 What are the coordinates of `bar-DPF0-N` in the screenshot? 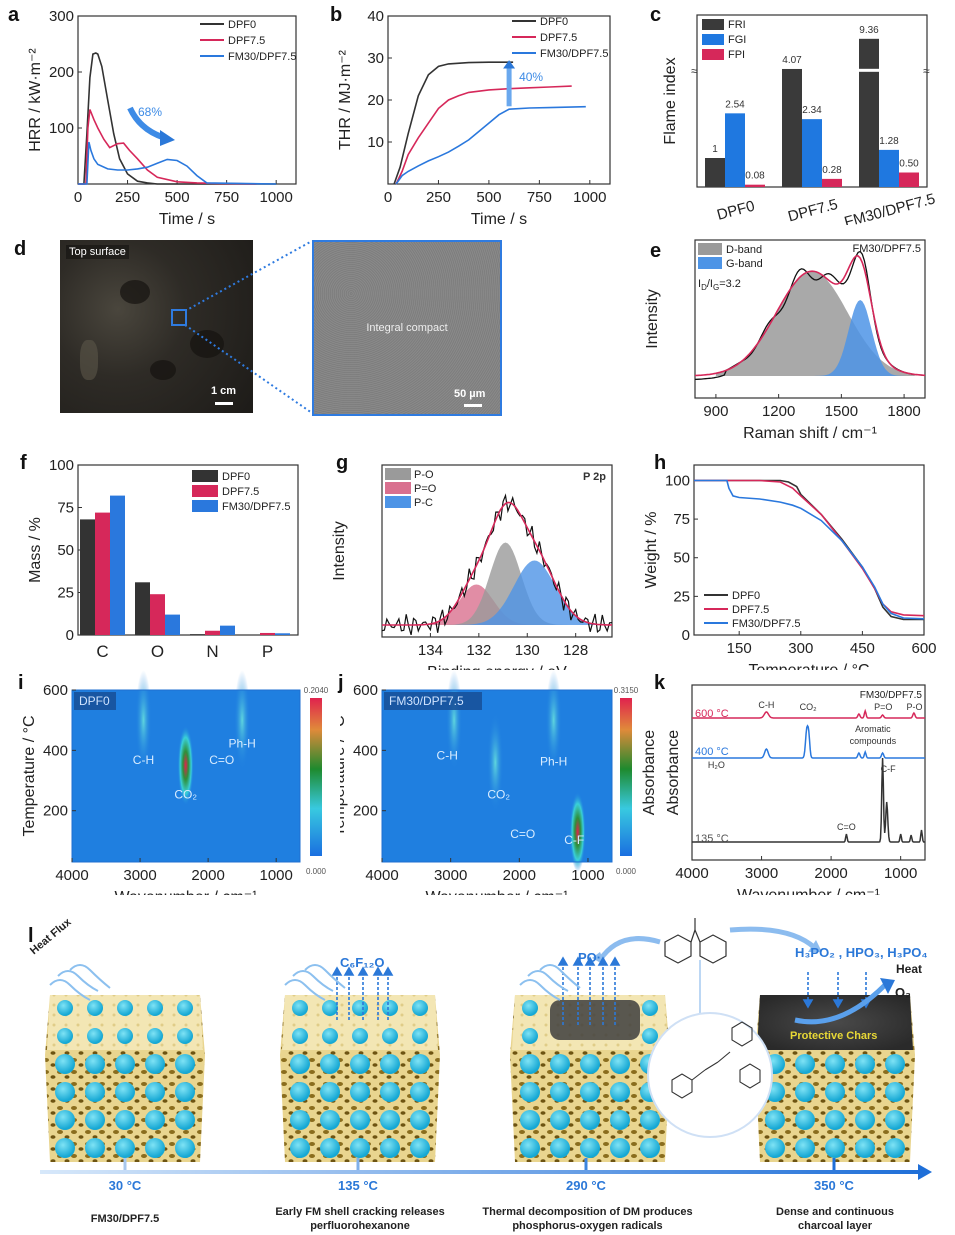 It's located at (197, 634).